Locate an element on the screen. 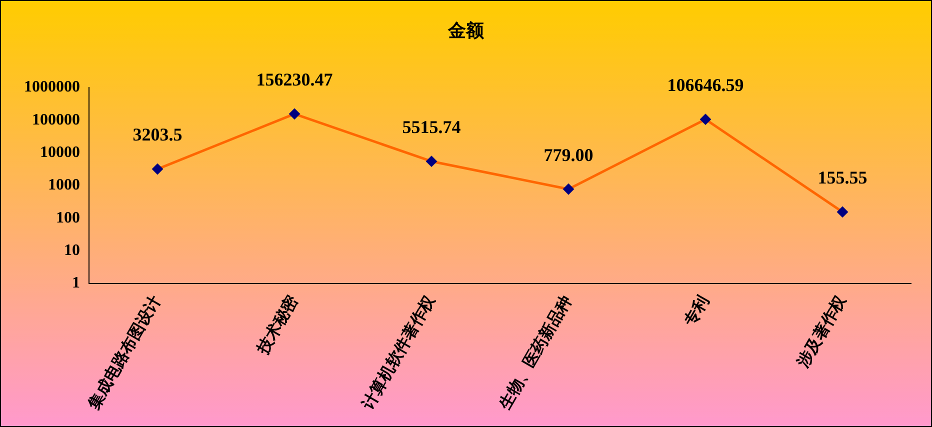  text: 5515.74 is located at coordinates (431, 127).